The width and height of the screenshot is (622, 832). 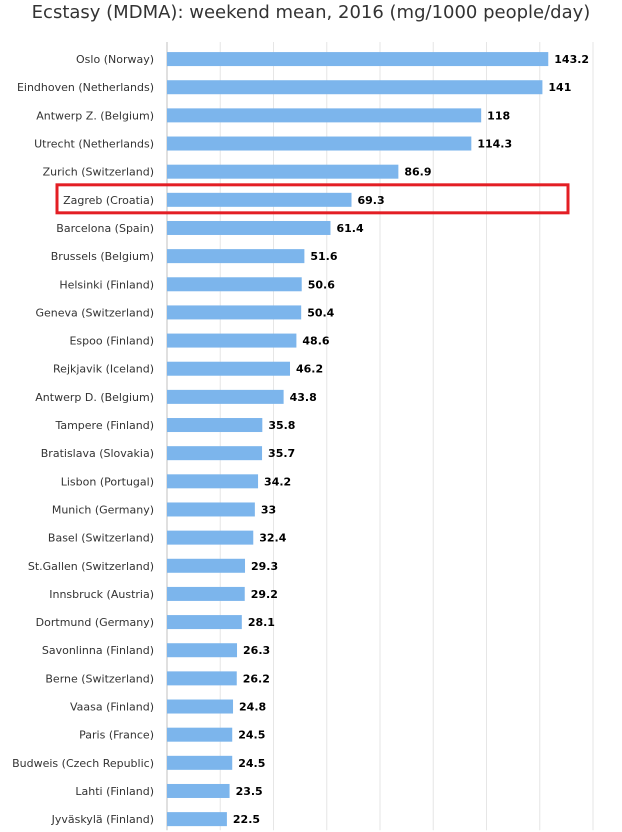 What do you see at coordinates (315, 341) in the screenshot?
I see `value-label: 48.6` at bounding box center [315, 341].